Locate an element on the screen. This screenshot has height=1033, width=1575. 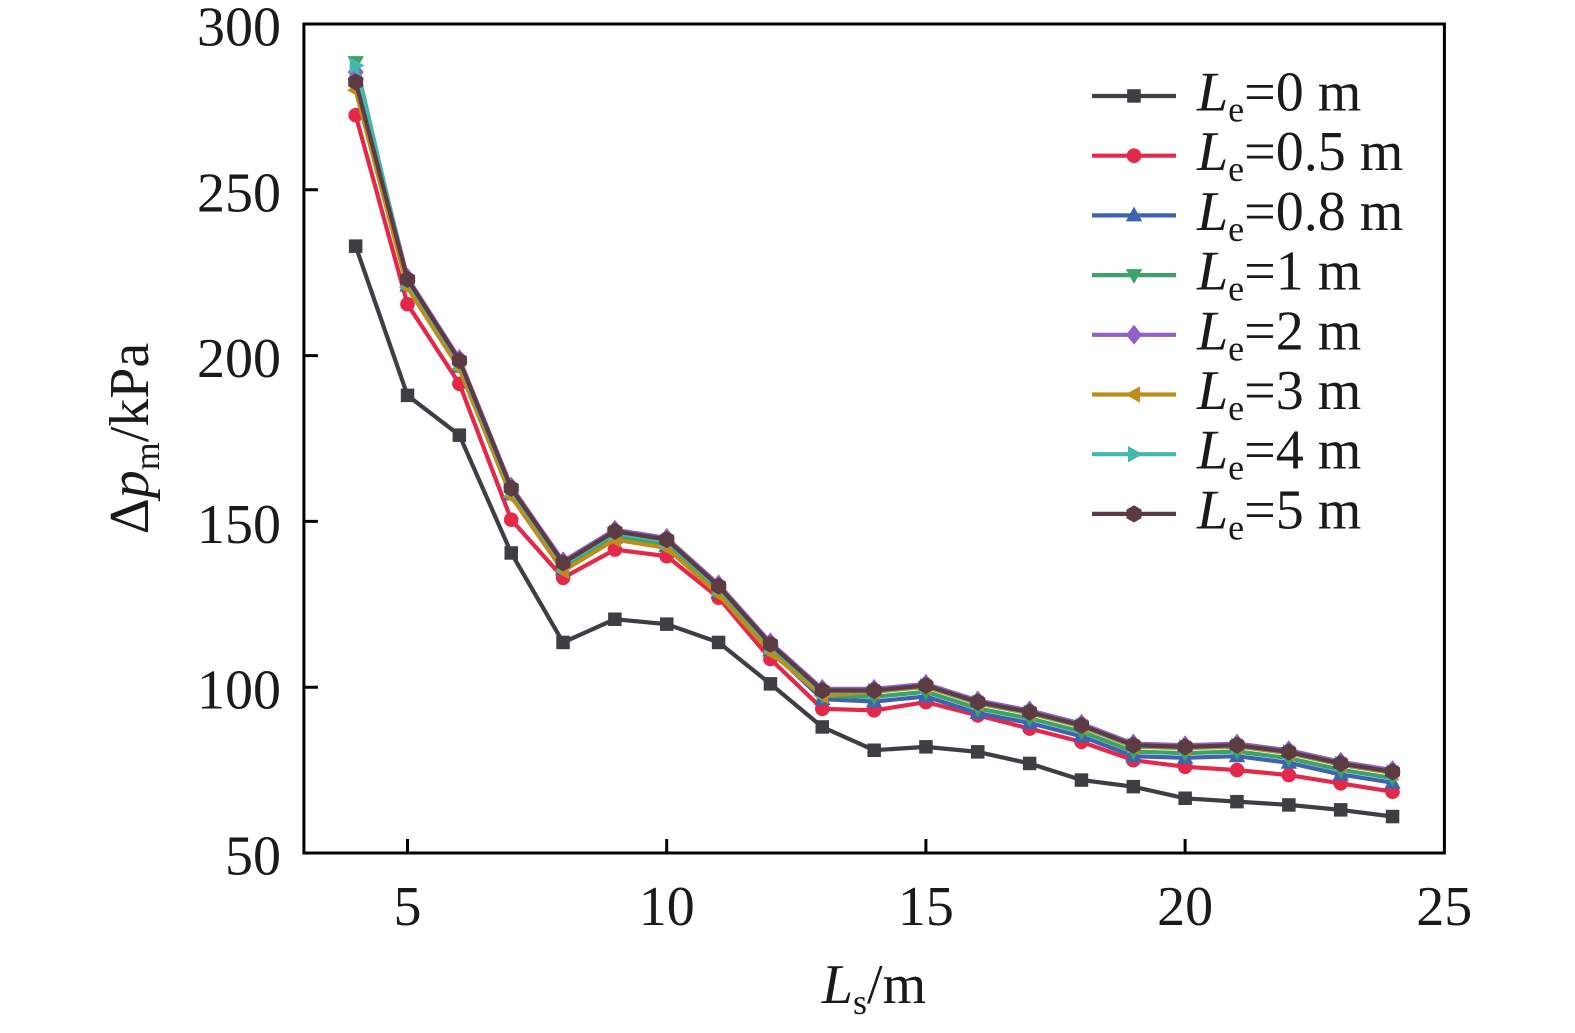
svg-text: 10 is located at coordinates (667, 907).